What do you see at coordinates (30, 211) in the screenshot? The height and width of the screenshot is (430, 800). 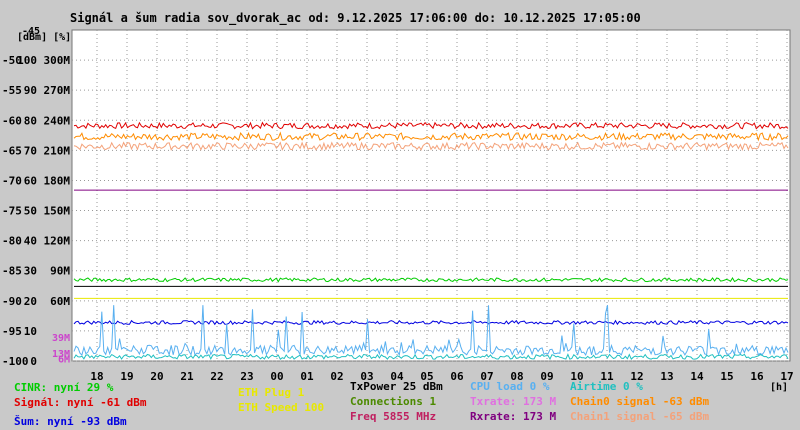 I see `y-tick-pct: 50` at bounding box center [30, 211].